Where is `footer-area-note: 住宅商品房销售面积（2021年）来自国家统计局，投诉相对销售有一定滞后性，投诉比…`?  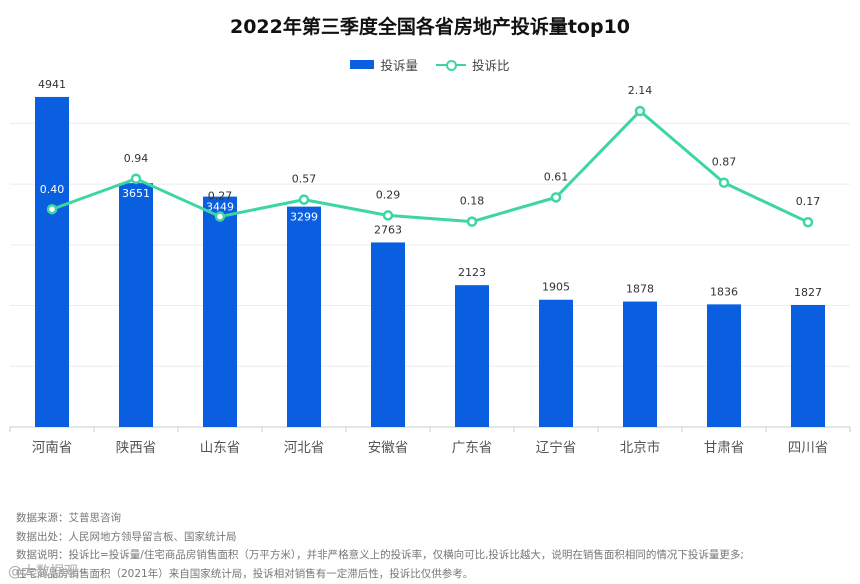
footer-area-note: 住宅商品房销售面积（2021年）来自国家统计局，投诉相对销售有一定滞后性，投诉比… is located at coordinates (245, 573).